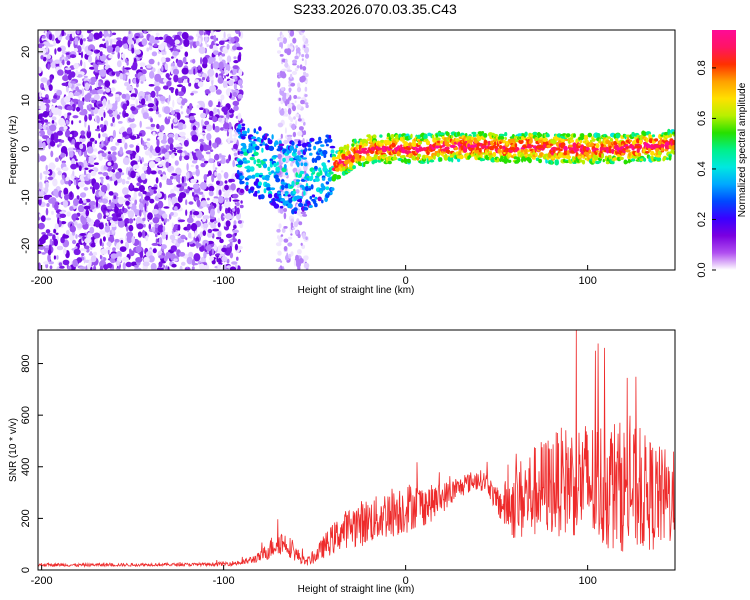 This screenshot has width=750, height=600. I want to click on colorbar-bar, so click(724, 150).